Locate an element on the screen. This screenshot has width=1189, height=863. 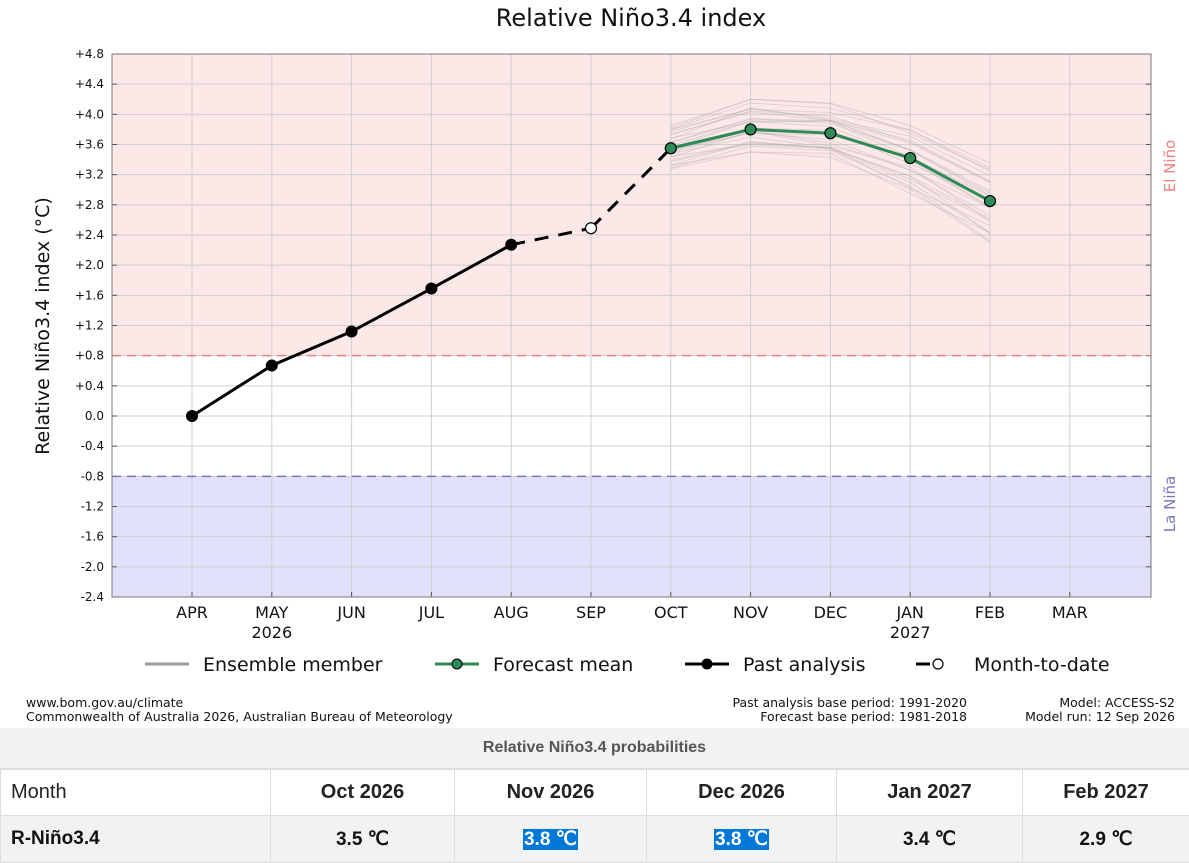
x-tick-label: DEC is located at coordinates (831, 612).